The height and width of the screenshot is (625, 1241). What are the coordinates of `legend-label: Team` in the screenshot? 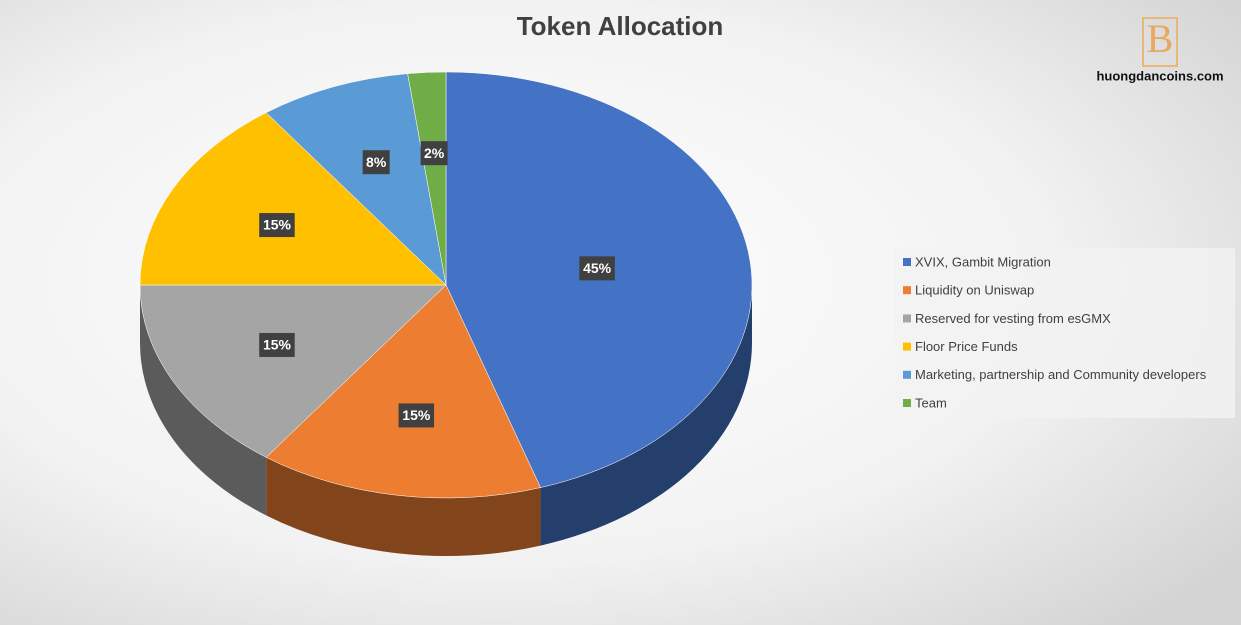 It's located at (931, 402).